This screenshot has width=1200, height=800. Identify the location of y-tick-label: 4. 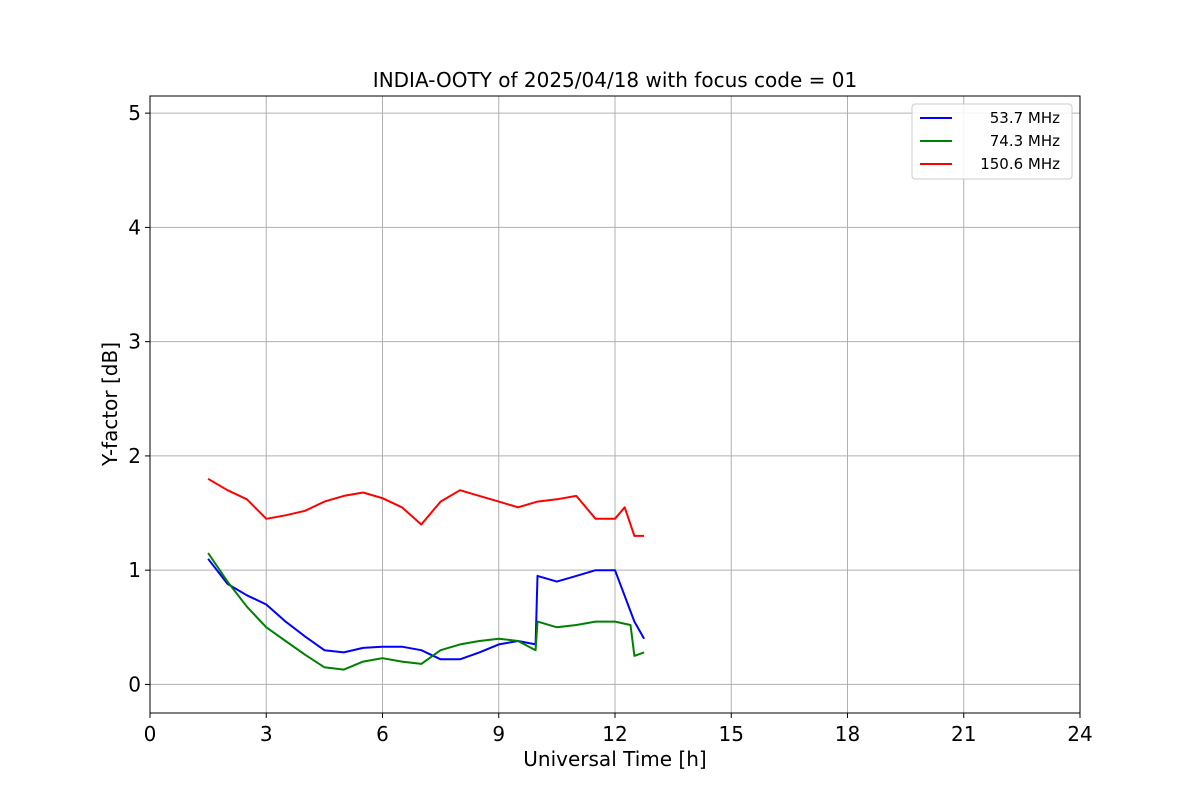
(134, 227).